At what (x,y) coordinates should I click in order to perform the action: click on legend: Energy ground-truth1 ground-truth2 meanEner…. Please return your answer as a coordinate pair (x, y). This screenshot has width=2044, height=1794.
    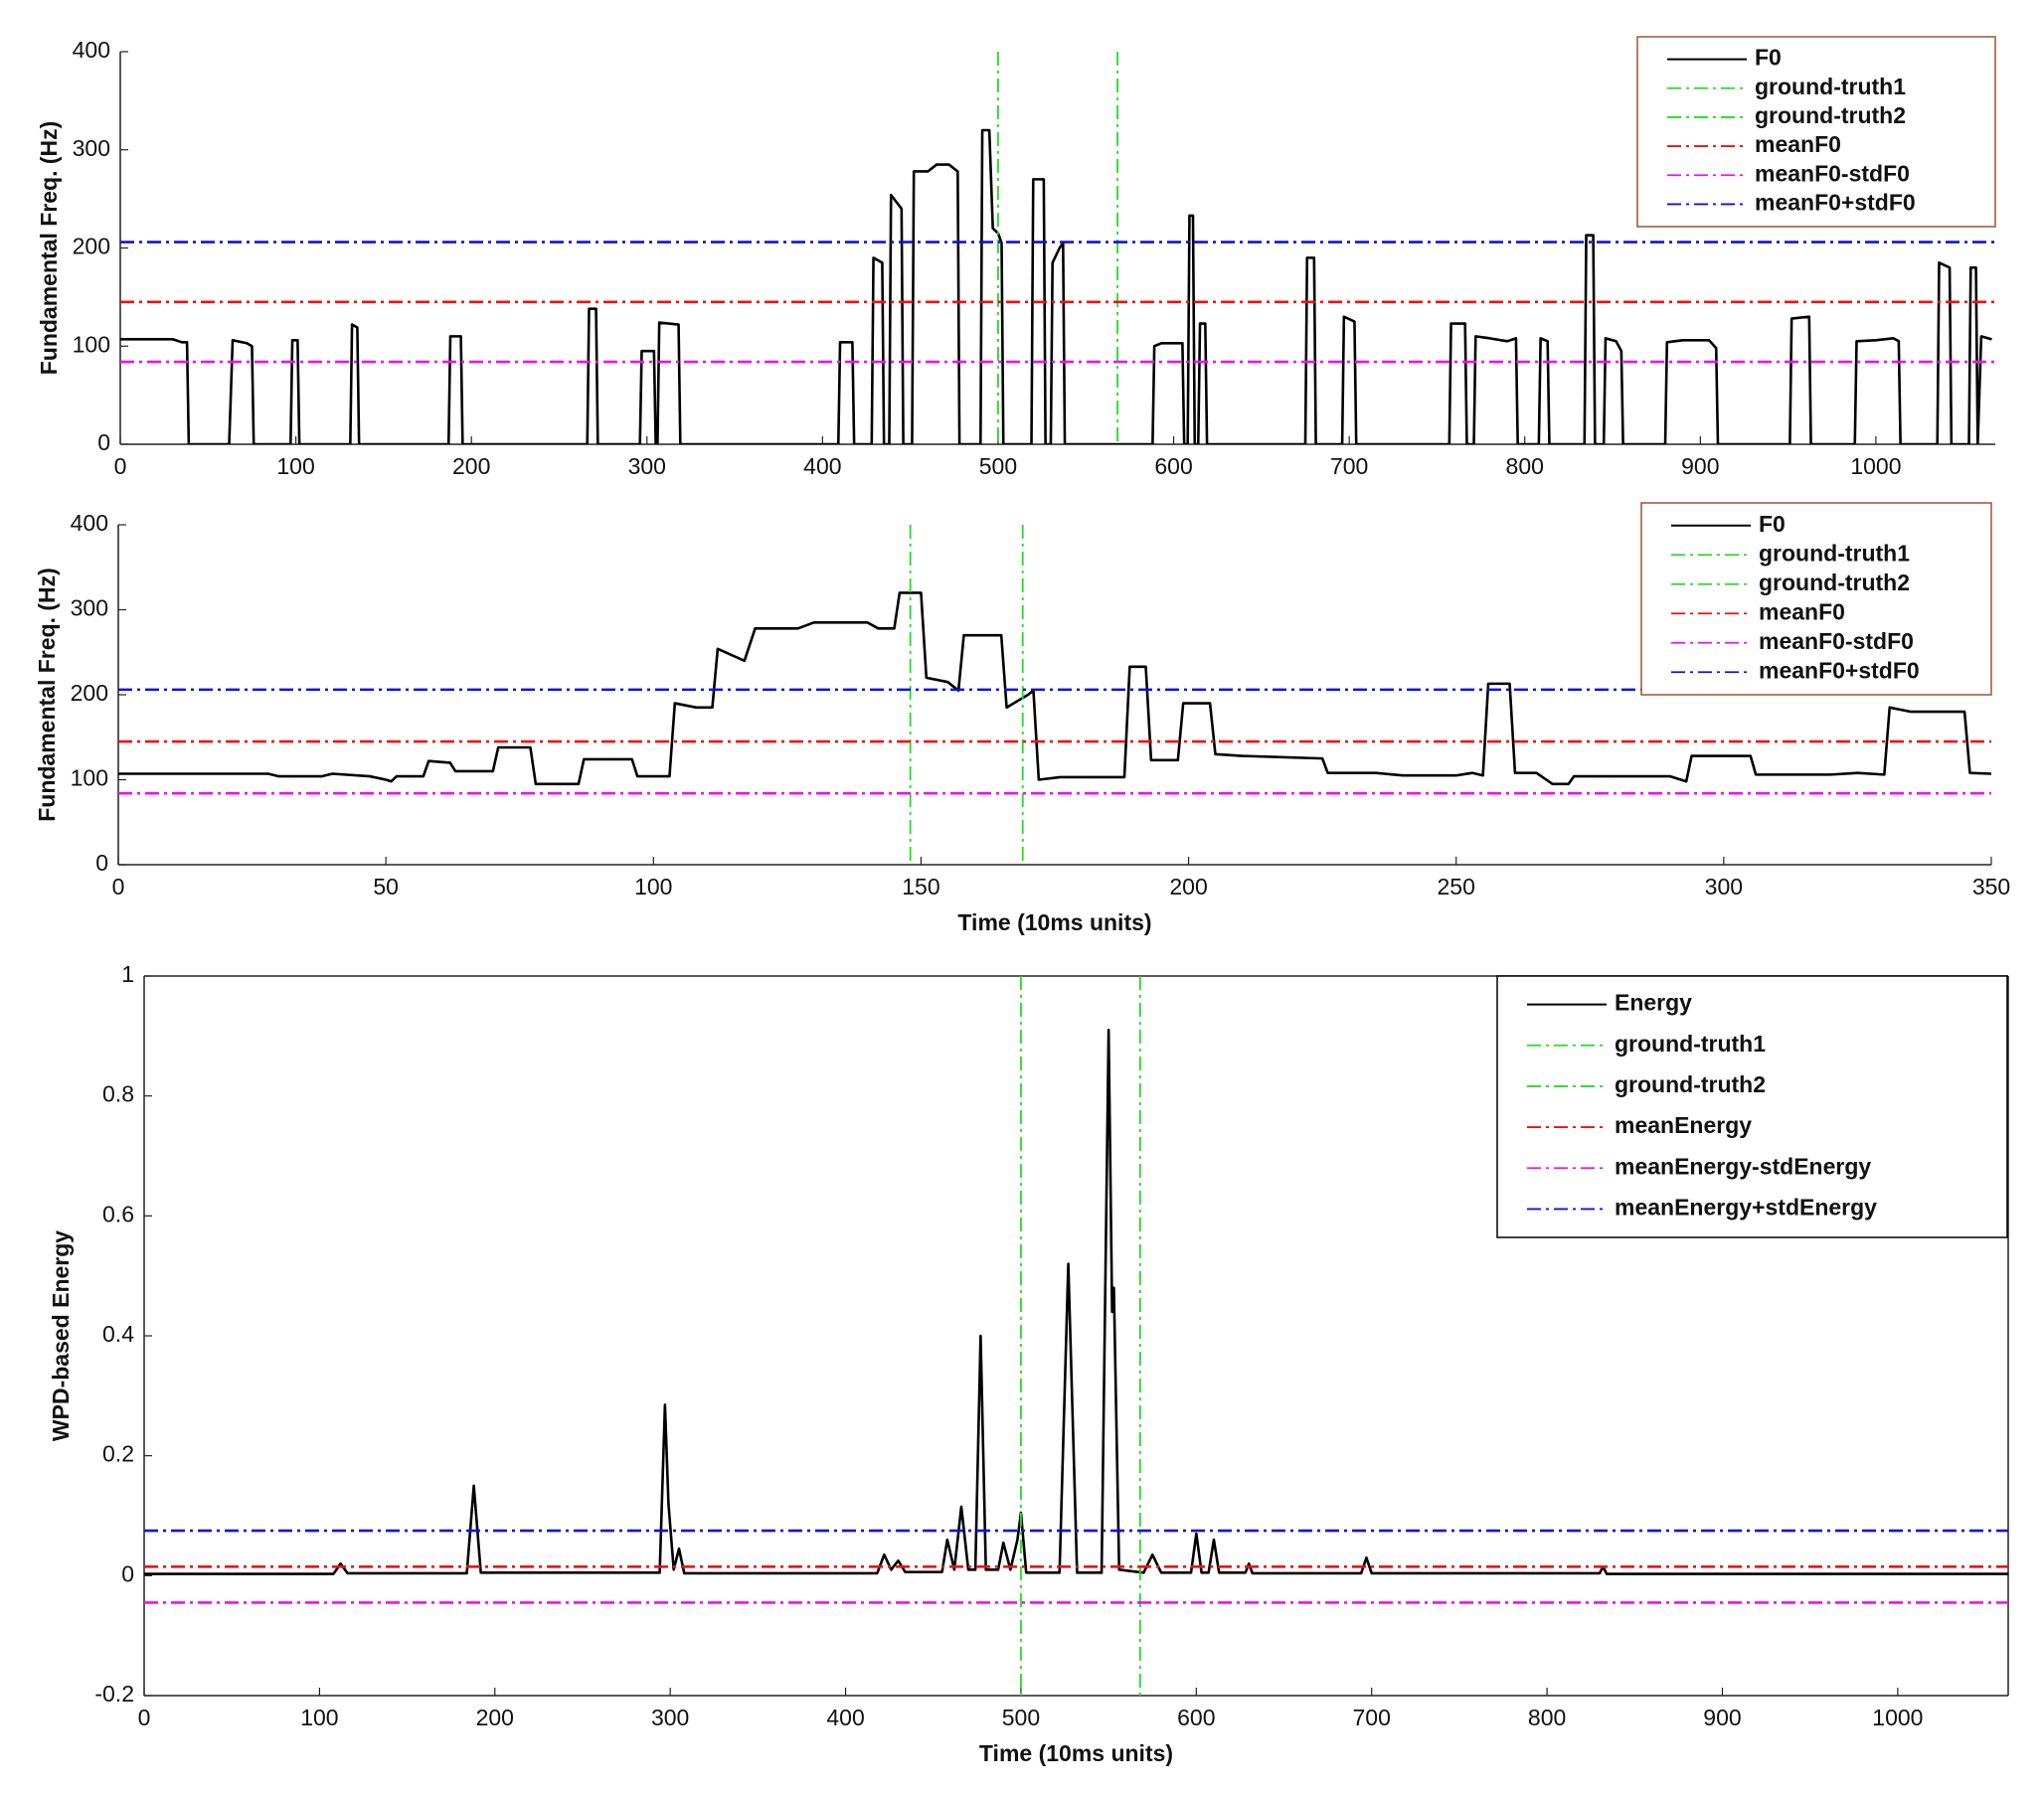
    Looking at the image, I should click on (1752, 1106).